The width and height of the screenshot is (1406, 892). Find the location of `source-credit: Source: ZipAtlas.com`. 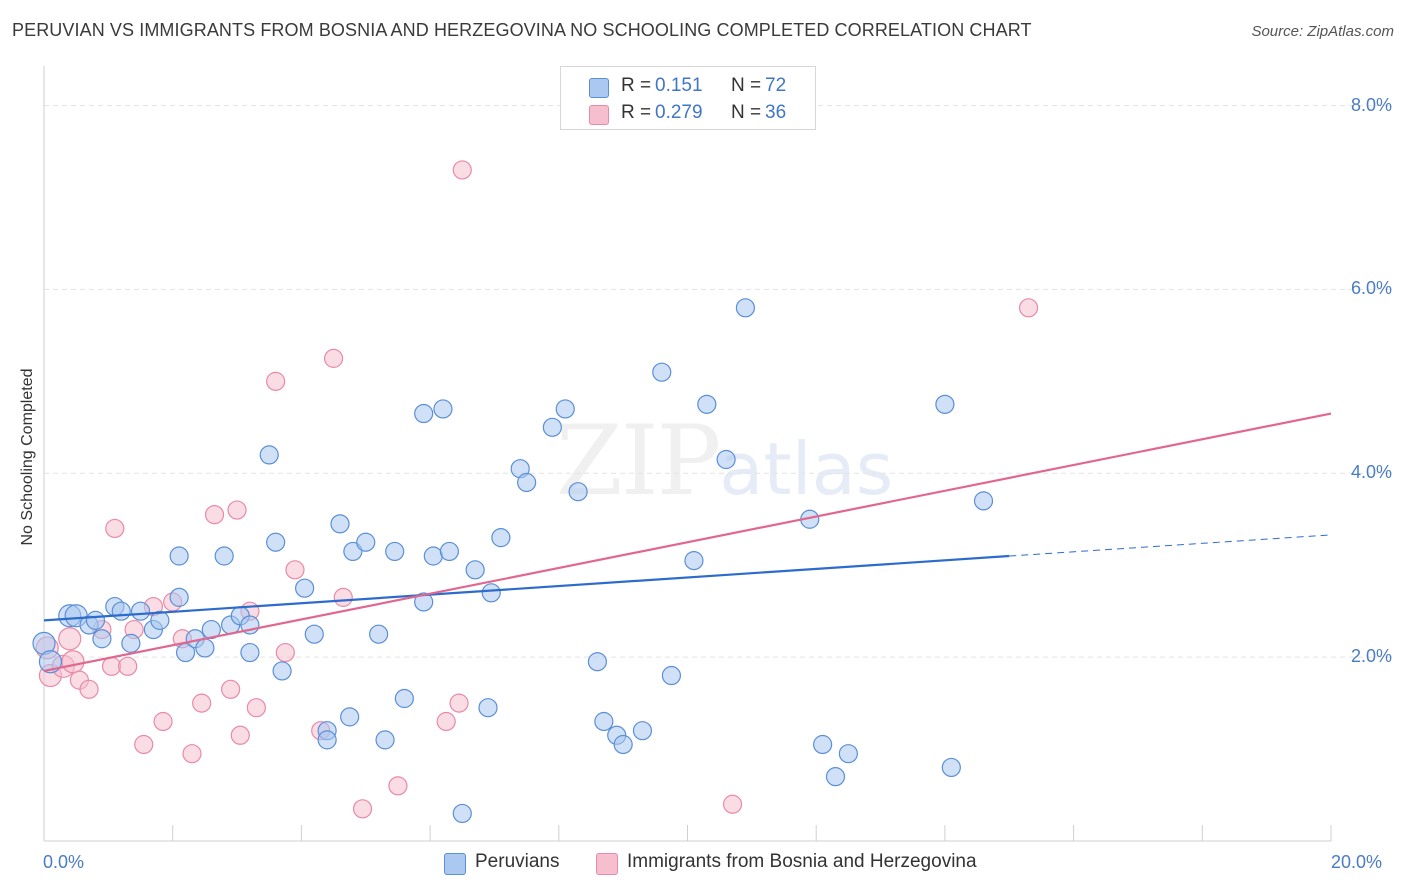

source-credit: Source: ZipAtlas.com is located at coordinates (1322, 31).